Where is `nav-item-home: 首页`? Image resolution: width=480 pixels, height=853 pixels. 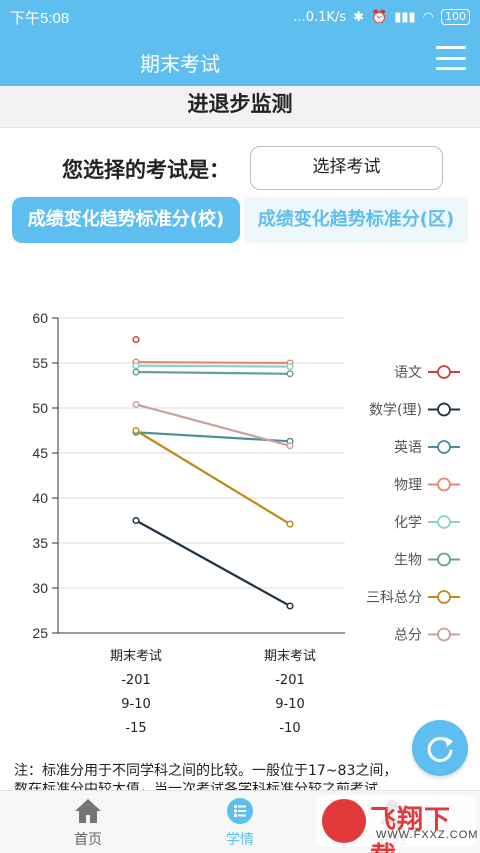 nav-item-home: 首页 is located at coordinates (88, 822).